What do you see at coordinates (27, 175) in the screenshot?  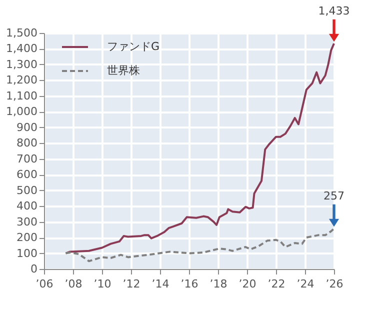 I see `y-tick-label: 600` at bounding box center [27, 175].